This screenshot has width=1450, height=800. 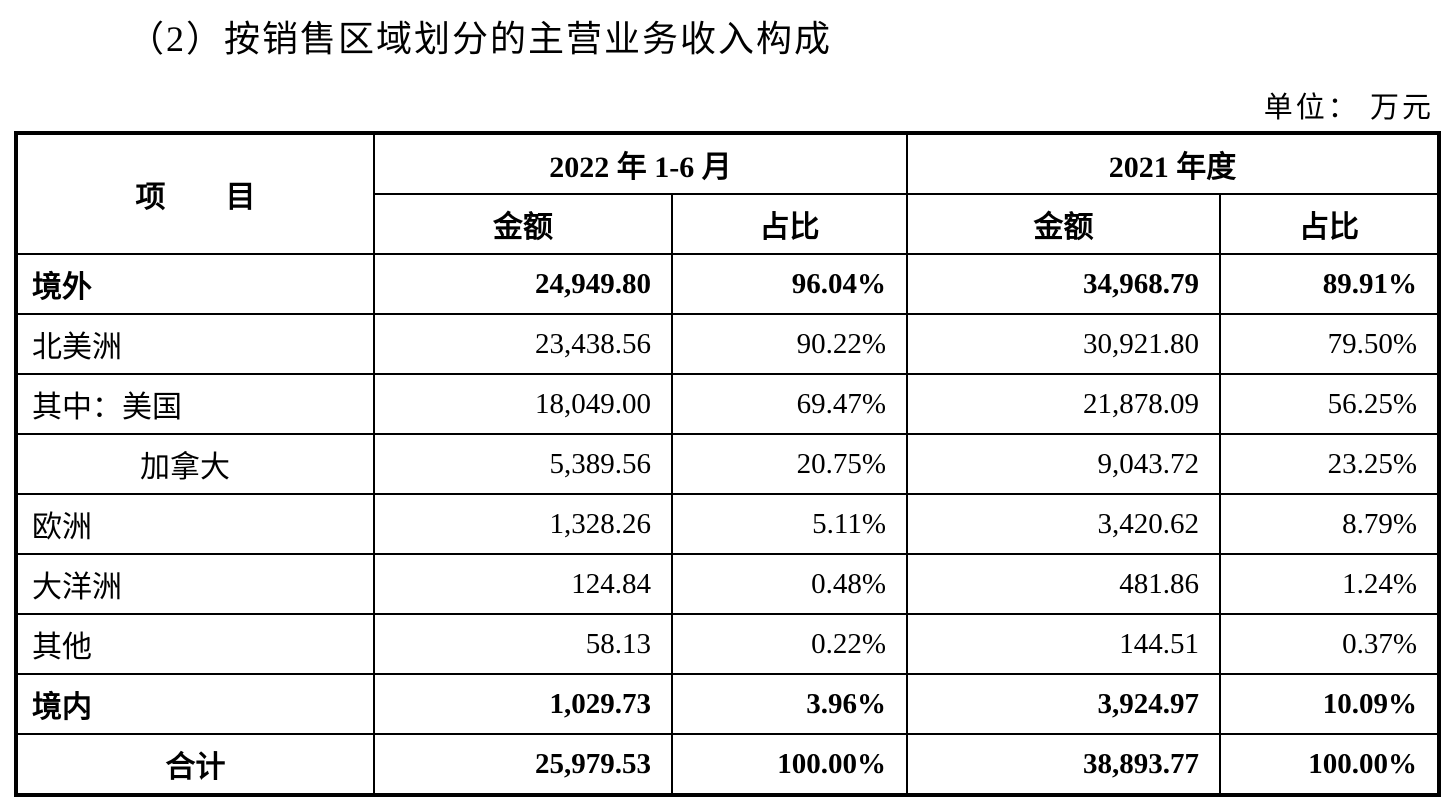 What do you see at coordinates (789, 404) in the screenshot?
I see `ratio-2022: 69.47%` at bounding box center [789, 404].